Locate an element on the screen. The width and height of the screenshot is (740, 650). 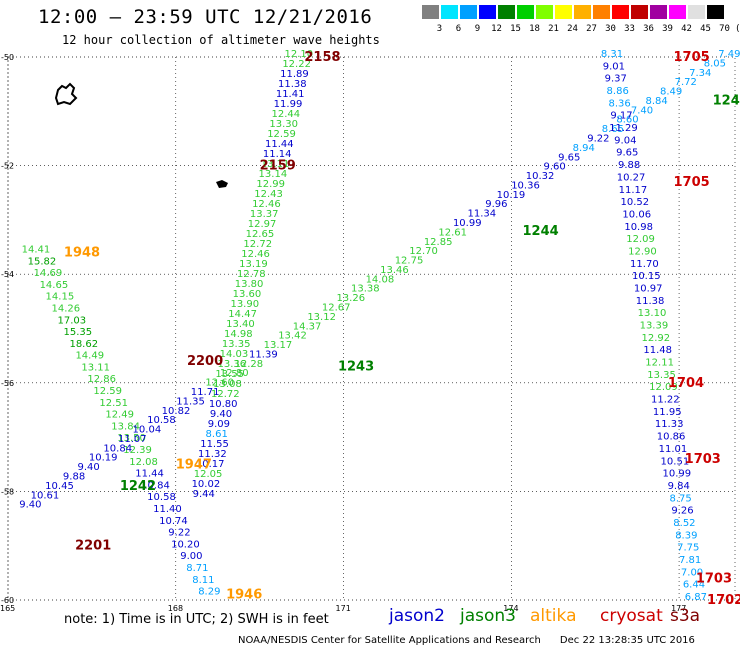
wave-height-value: 11.99 is located at coordinates (288, 104).